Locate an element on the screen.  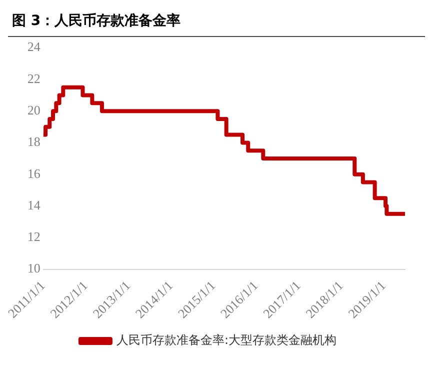
y-tick-label: 14 is located at coordinates (34, 204).